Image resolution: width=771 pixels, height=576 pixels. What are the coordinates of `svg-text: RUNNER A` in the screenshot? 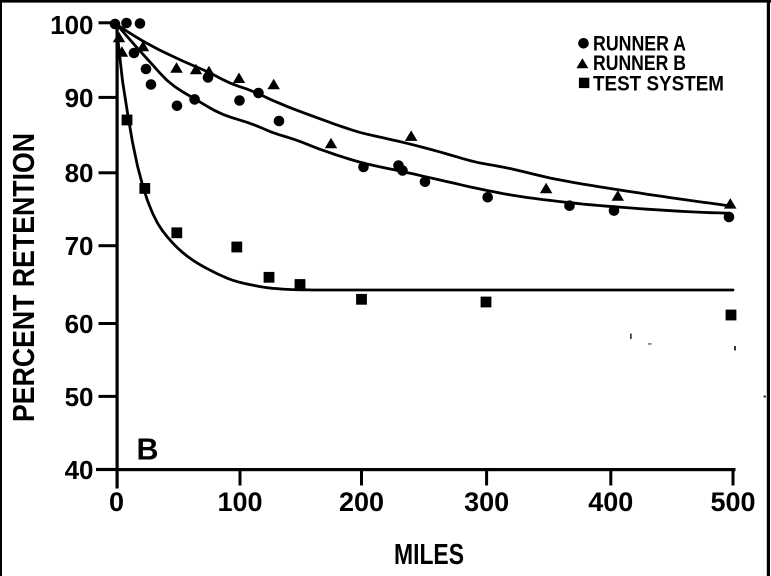 It's located at (639, 43).